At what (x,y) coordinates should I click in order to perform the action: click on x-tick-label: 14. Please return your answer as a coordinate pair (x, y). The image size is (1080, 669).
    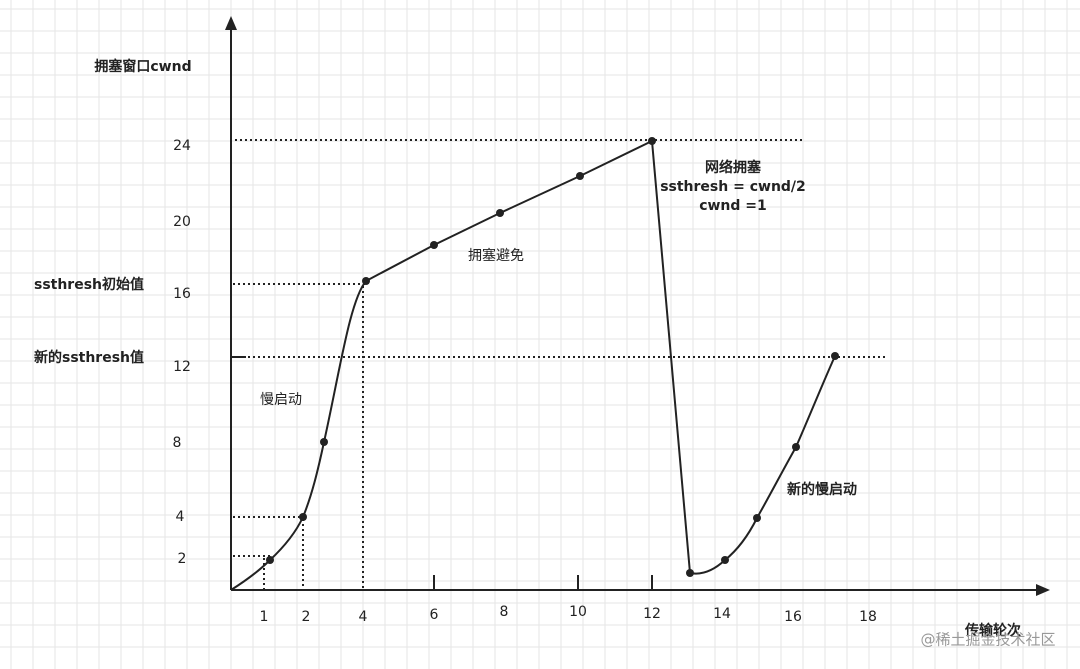
    Looking at the image, I should click on (722, 614).